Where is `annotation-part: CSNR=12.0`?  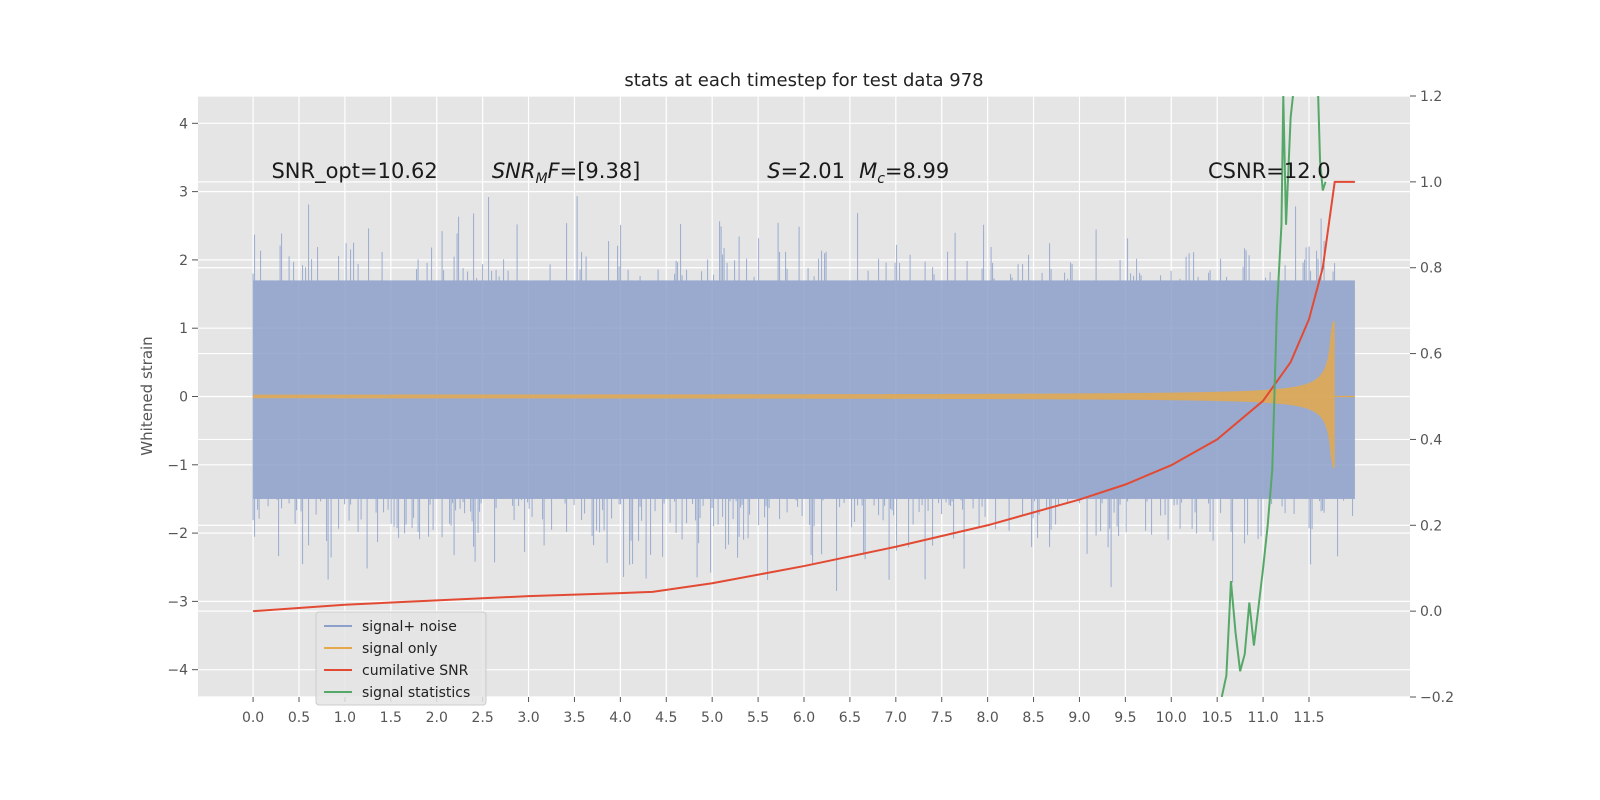 annotation-part: CSNR=12.0 is located at coordinates (1269, 171).